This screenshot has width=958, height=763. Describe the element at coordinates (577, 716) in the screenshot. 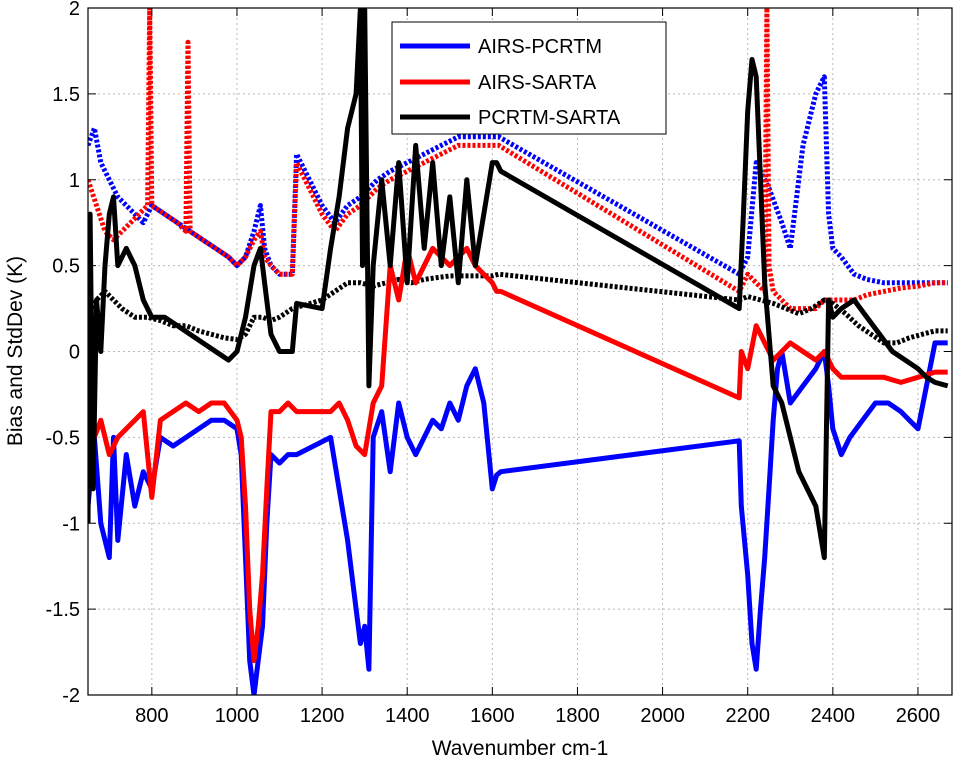

I see `x-tick-label-5: 1800` at that location.